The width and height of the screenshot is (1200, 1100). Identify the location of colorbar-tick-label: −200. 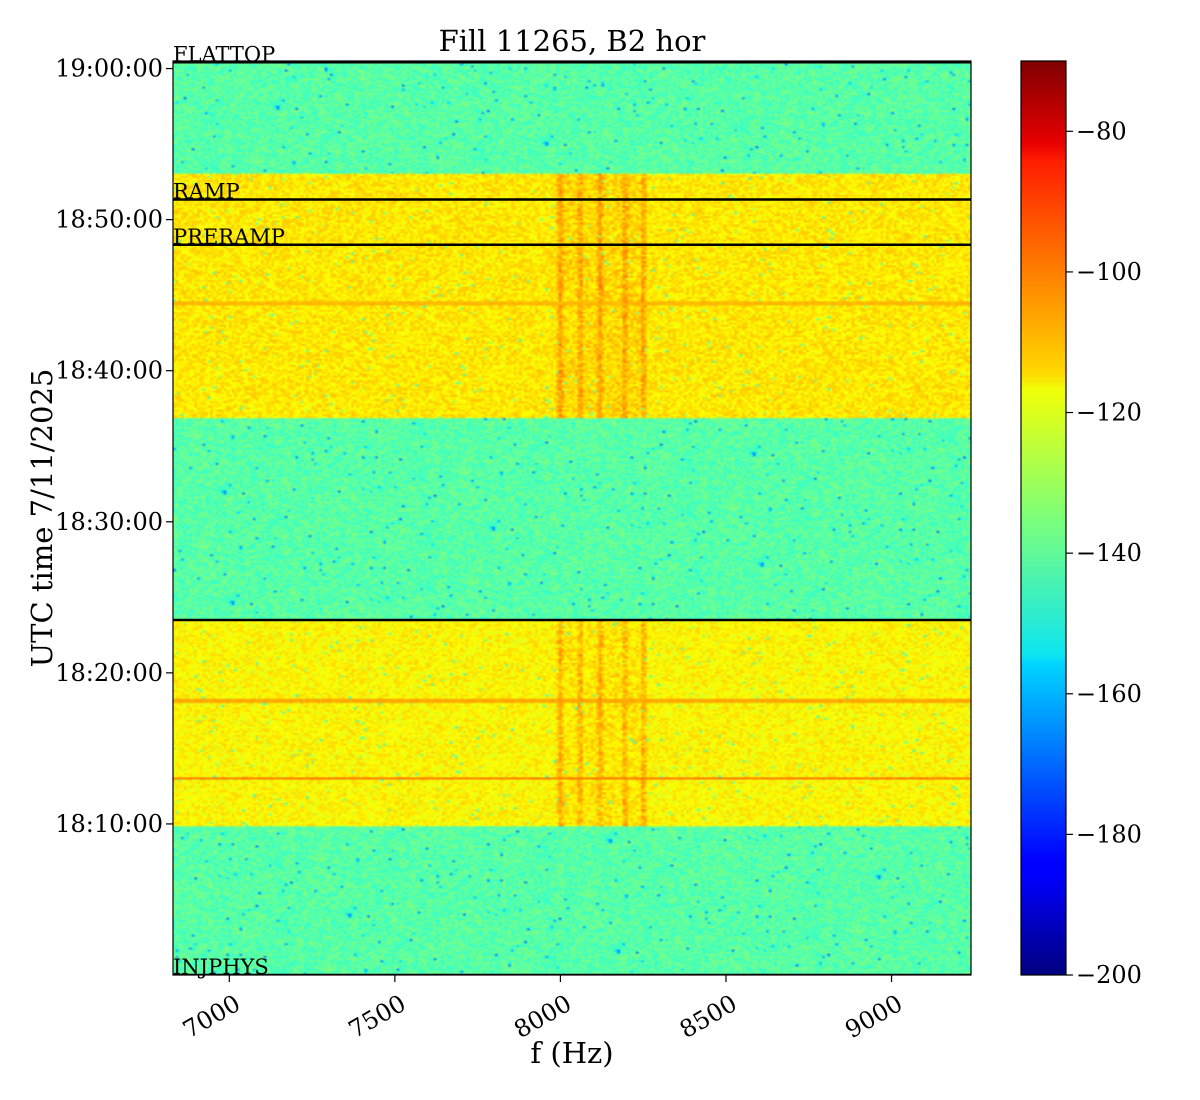
(1109, 975).